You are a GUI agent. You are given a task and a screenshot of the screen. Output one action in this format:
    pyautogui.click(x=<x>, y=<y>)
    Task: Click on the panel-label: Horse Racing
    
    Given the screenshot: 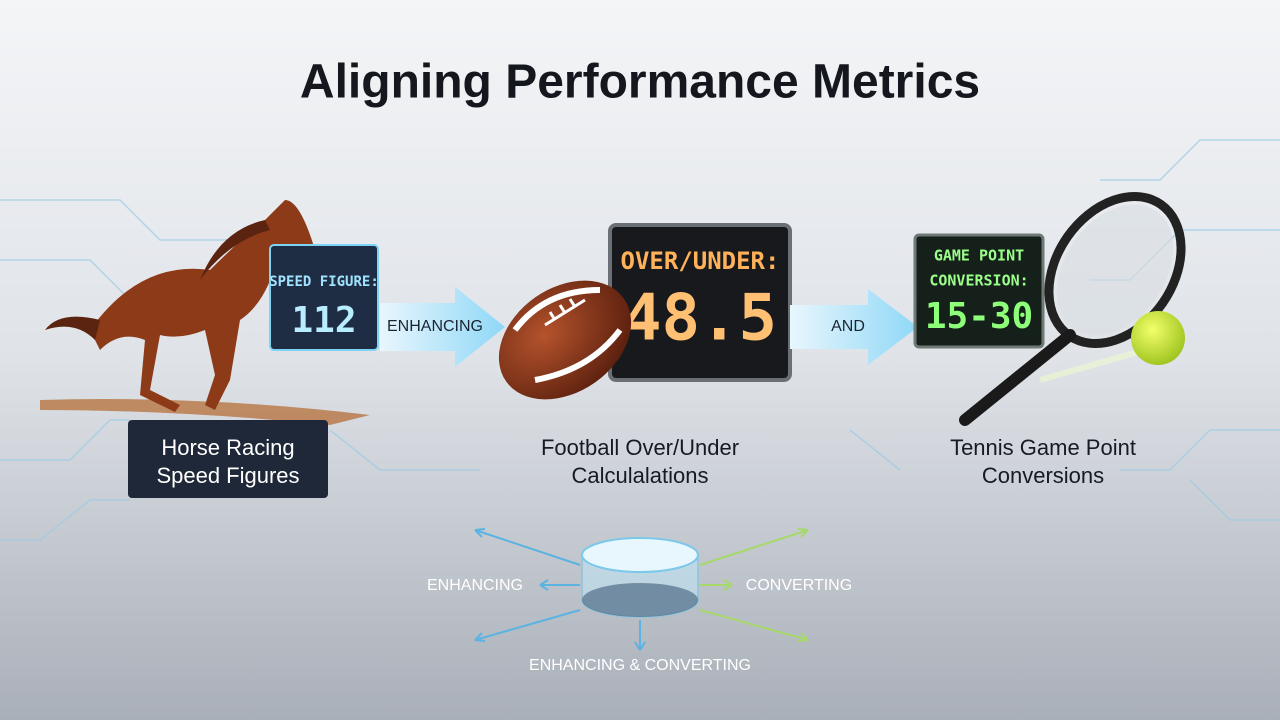 What is the action you would take?
    pyautogui.click(x=227, y=447)
    